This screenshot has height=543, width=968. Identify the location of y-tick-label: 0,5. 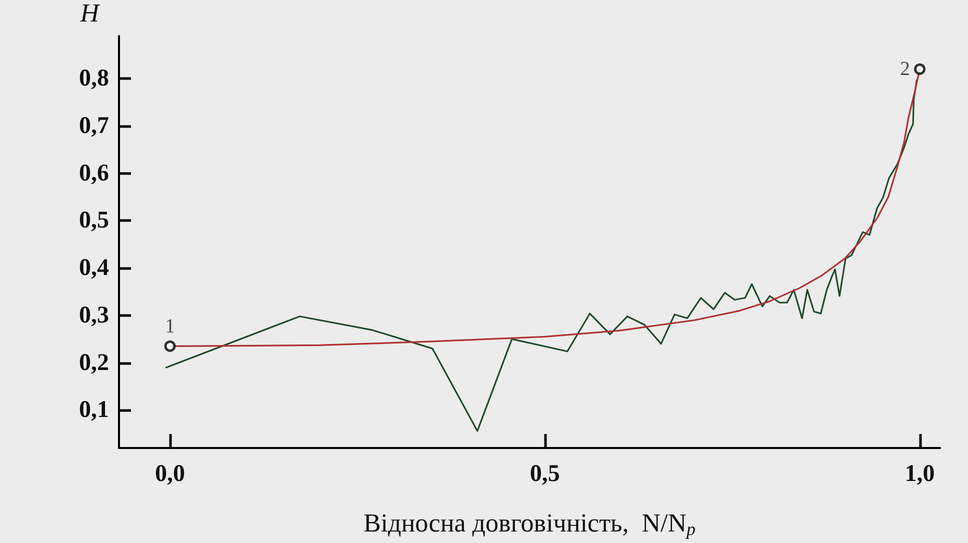
(94, 221).